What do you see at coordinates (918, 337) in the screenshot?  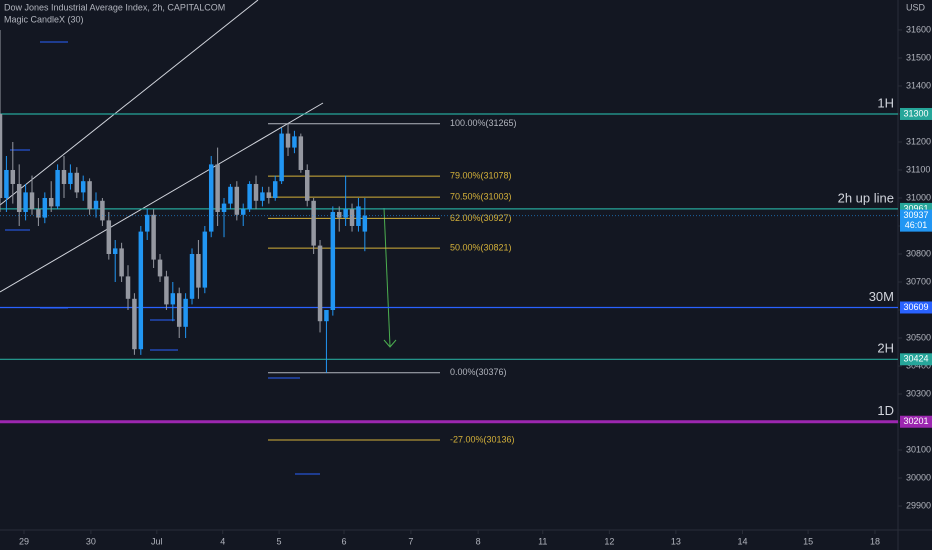 I see `y-tick-label: 30500` at bounding box center [918, 337].